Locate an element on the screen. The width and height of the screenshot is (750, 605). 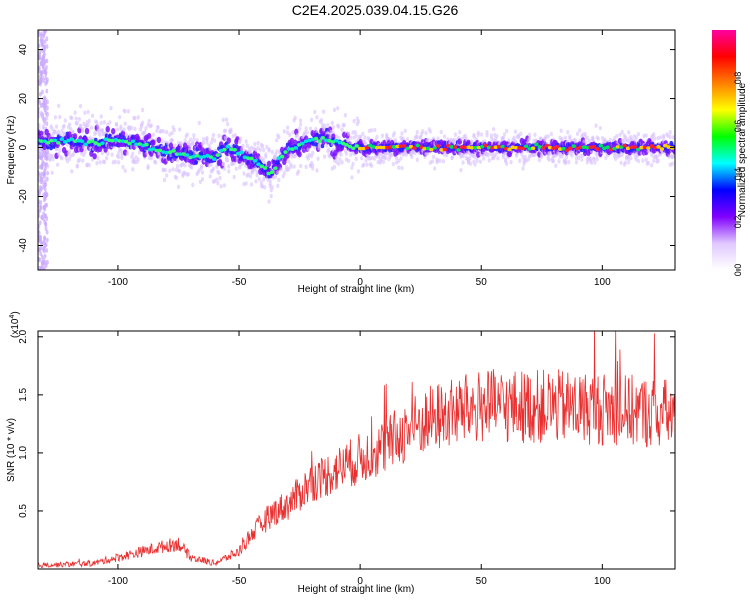
snr-x-tick-label: -100 is located at coordinates (118, 581).